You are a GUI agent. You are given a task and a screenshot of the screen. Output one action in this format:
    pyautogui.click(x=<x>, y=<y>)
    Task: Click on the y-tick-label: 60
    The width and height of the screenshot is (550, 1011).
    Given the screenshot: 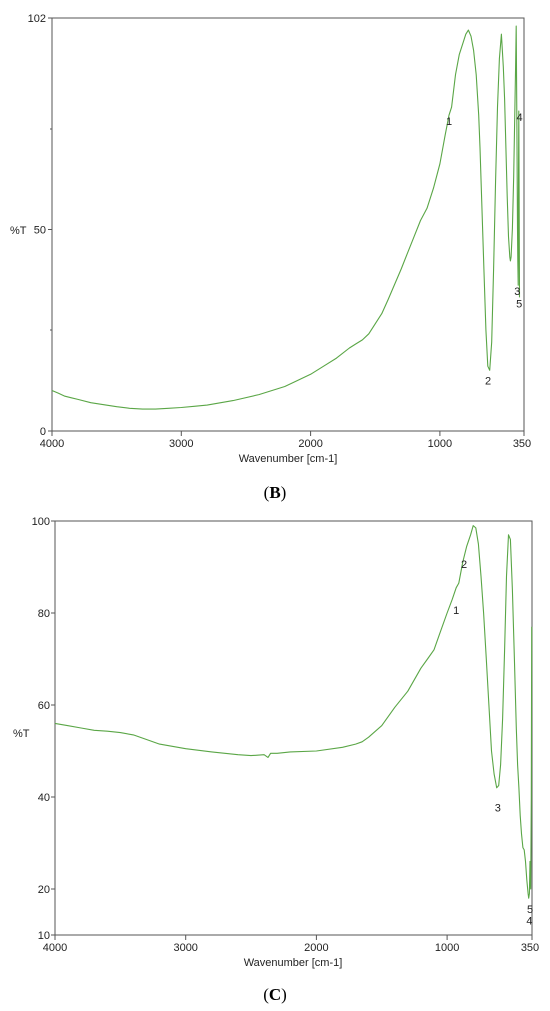 What is the action you would take?
    pyautogui.click(x=44, y=706)
    